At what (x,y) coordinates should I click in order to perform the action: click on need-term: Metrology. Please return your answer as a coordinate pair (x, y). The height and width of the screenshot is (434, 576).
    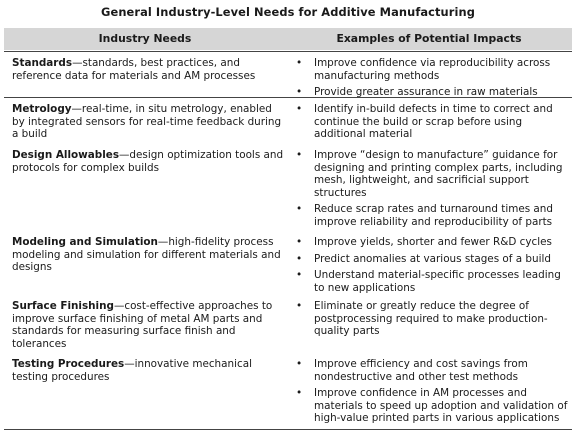
    Looking at the image, I should click on (42, 109).